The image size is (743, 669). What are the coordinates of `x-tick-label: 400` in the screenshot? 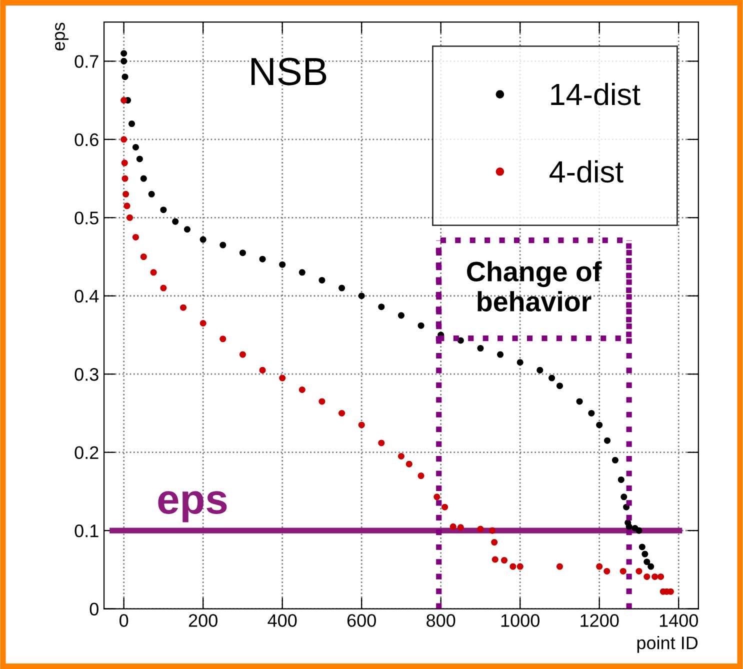 It's located at (282, 620).